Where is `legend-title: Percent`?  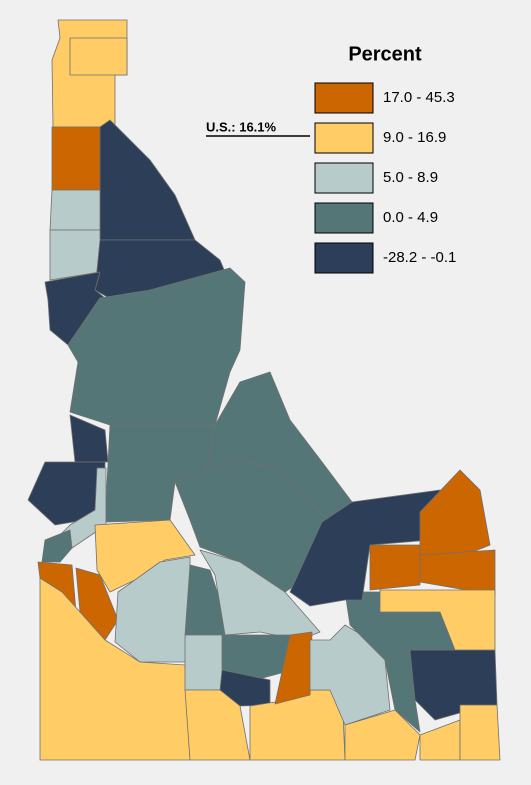
legend-title: Percent is located at coordinates (385, 54).